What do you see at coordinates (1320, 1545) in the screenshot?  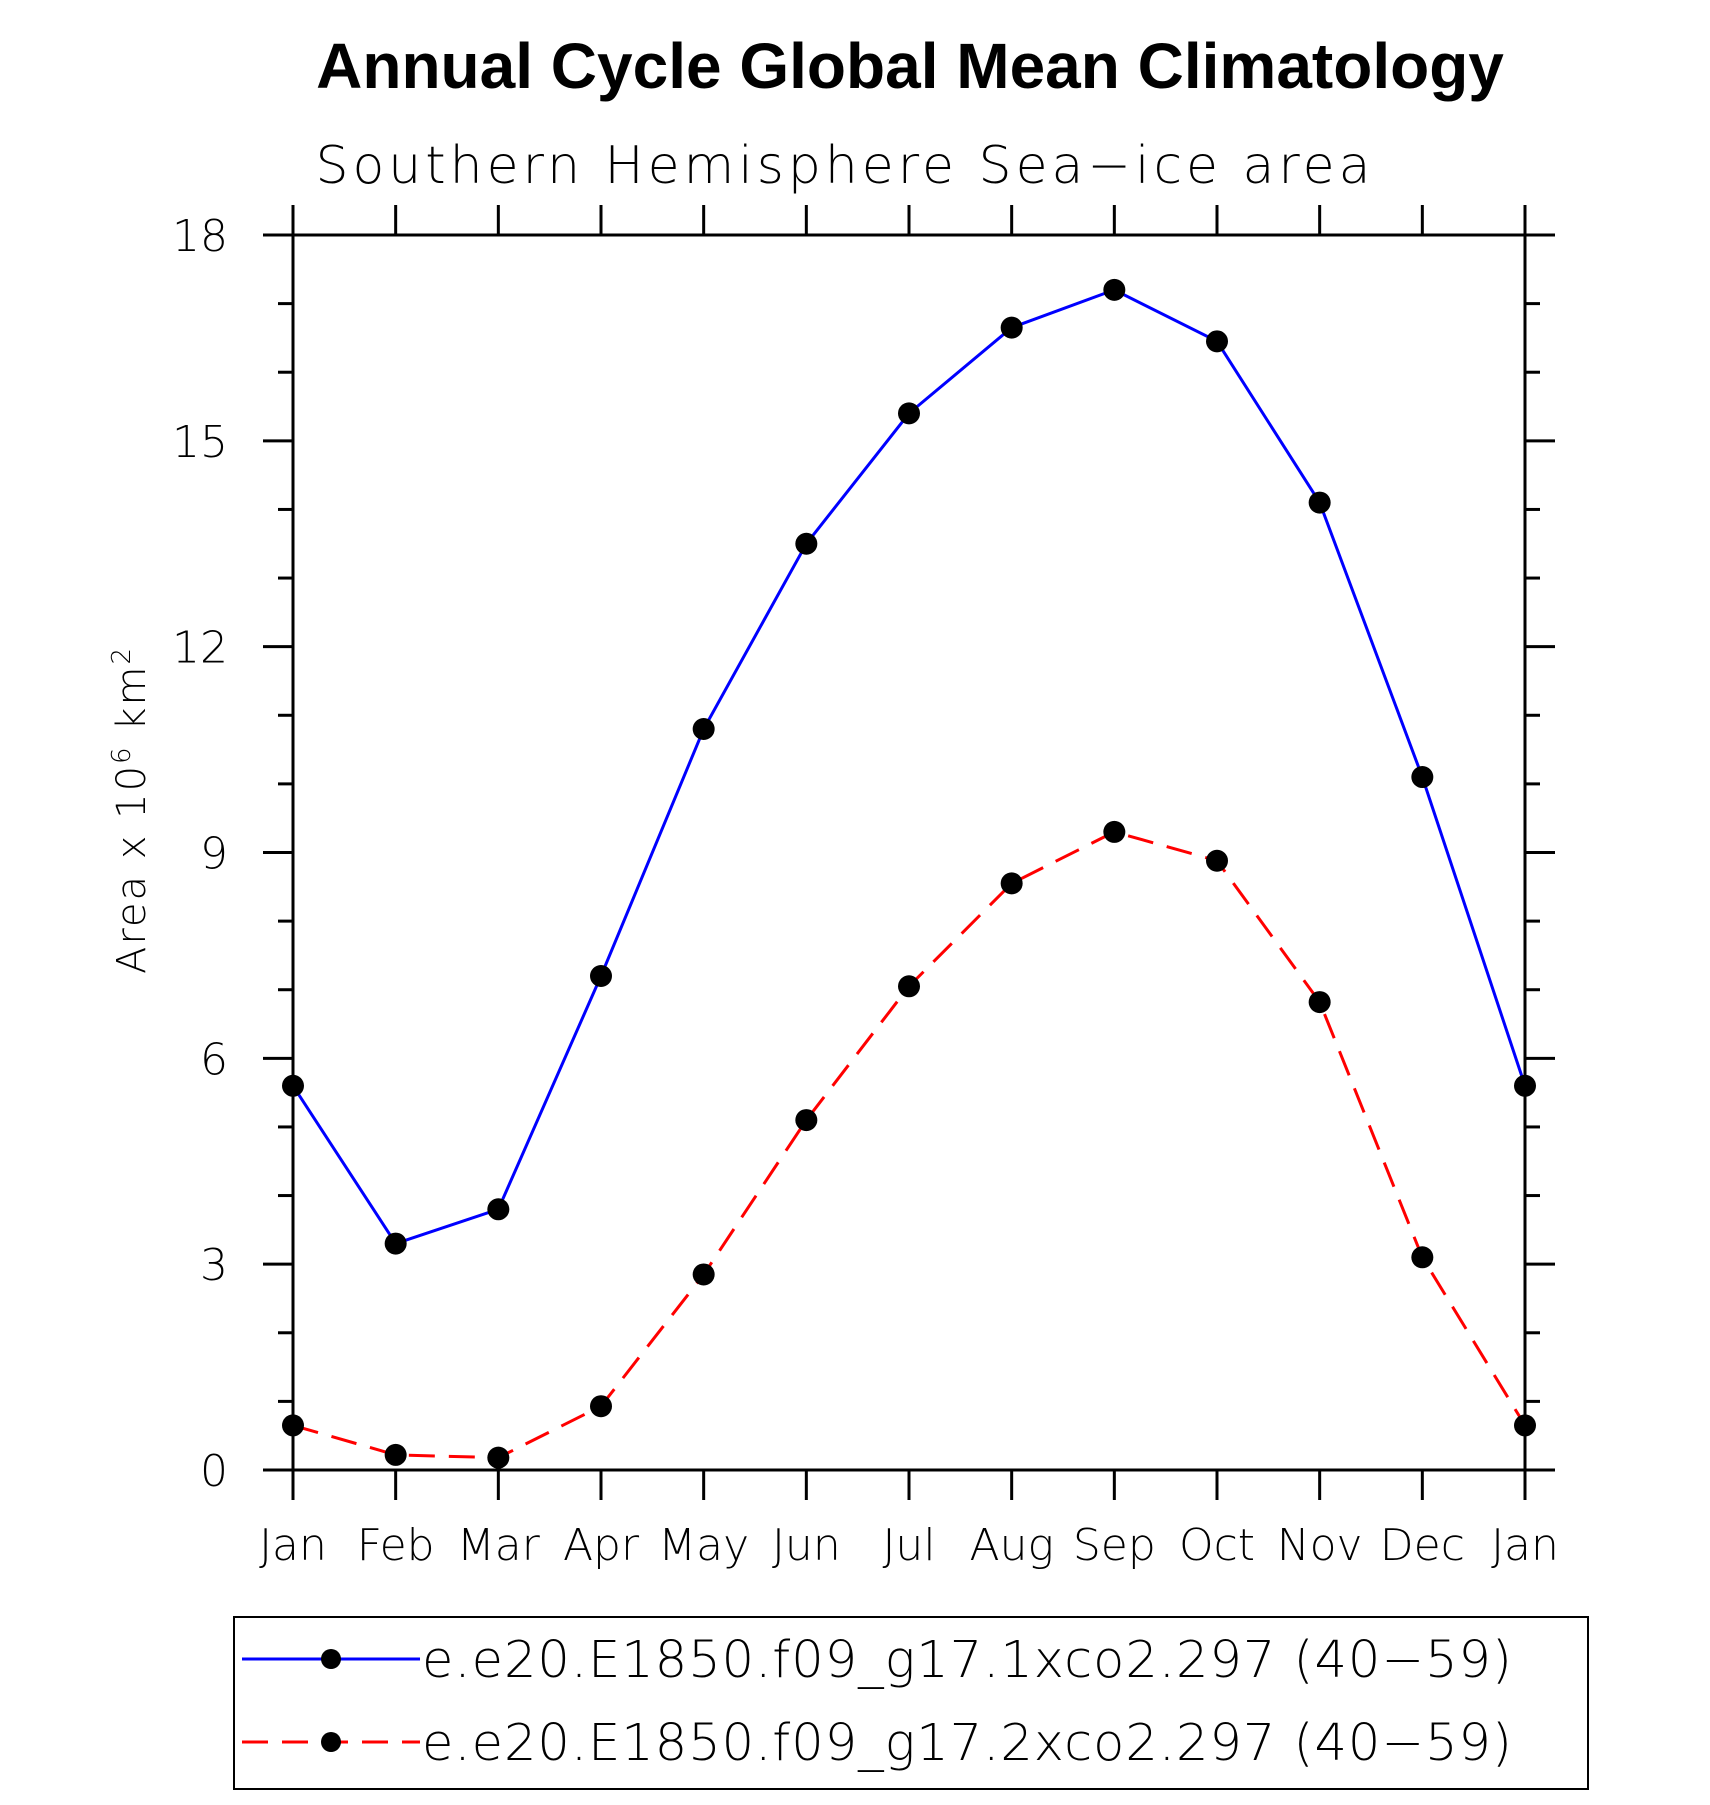 I see `x-tick-label: Nov` at bounding box center [1320, 1545].